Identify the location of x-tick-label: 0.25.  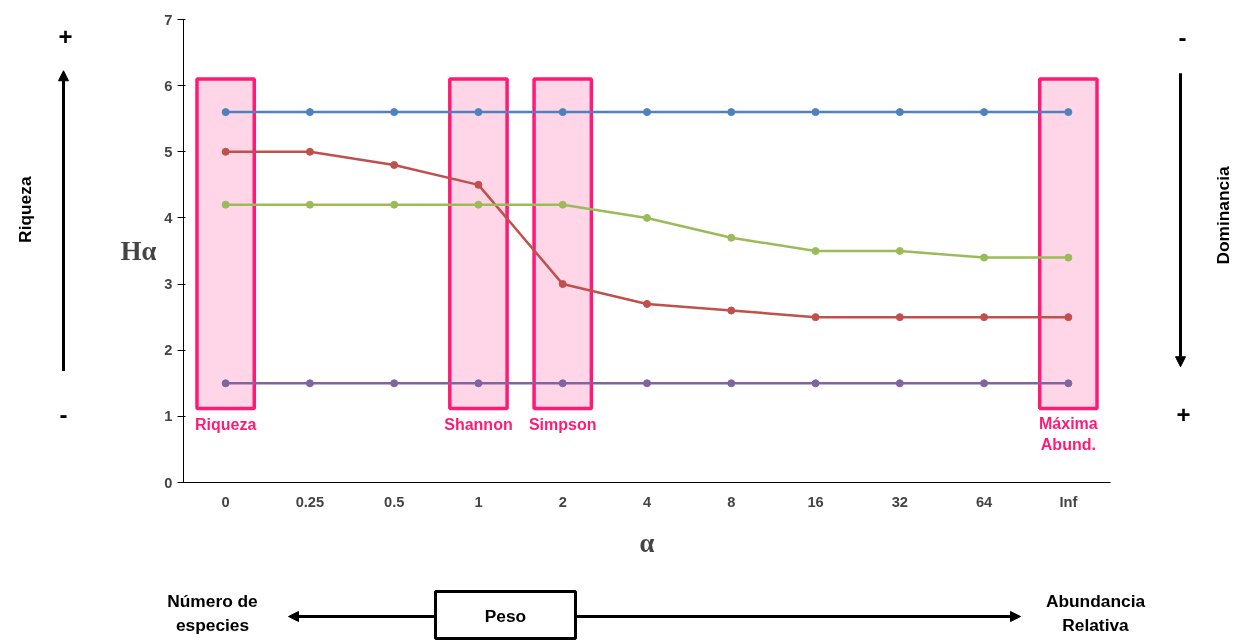
(310, 501).